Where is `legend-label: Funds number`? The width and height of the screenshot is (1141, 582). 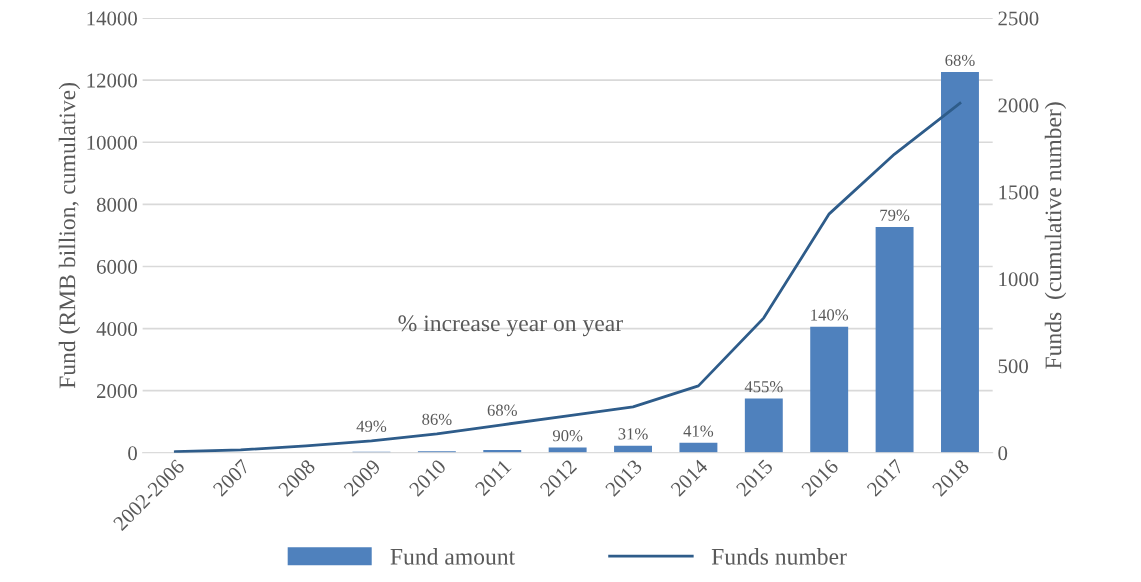
legend-label: Funds number is located at coordinates (779, 556).